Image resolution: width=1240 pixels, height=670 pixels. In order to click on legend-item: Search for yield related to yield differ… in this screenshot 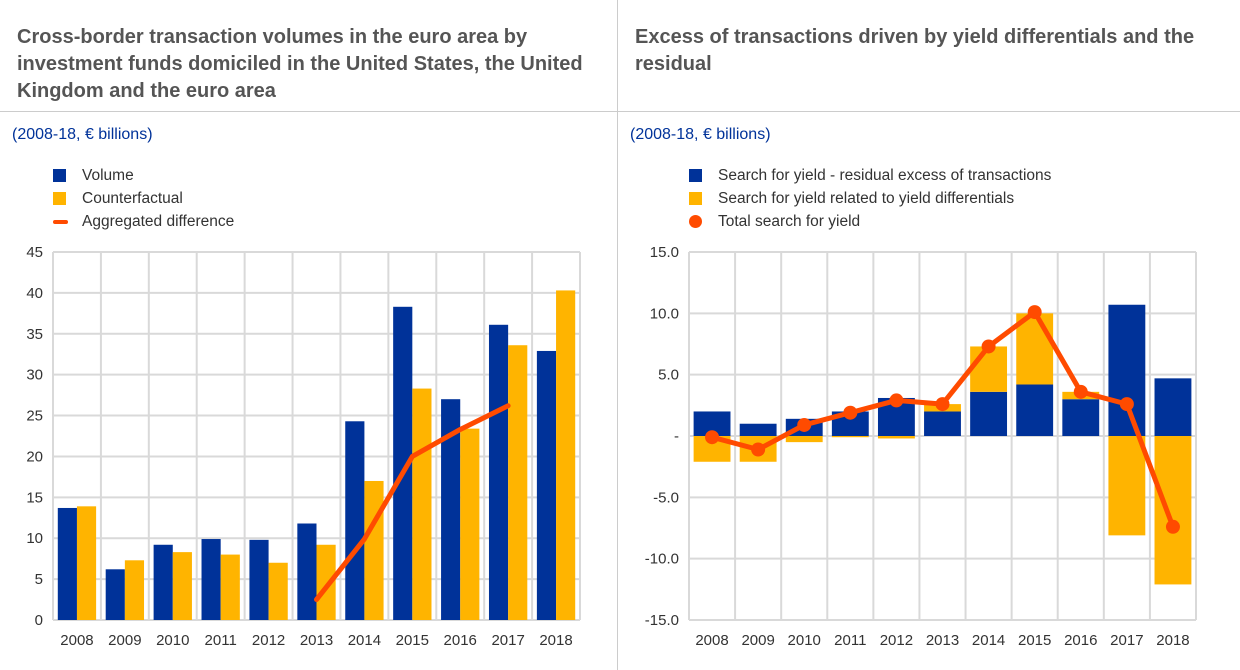, I will do `click(870, 198)`.